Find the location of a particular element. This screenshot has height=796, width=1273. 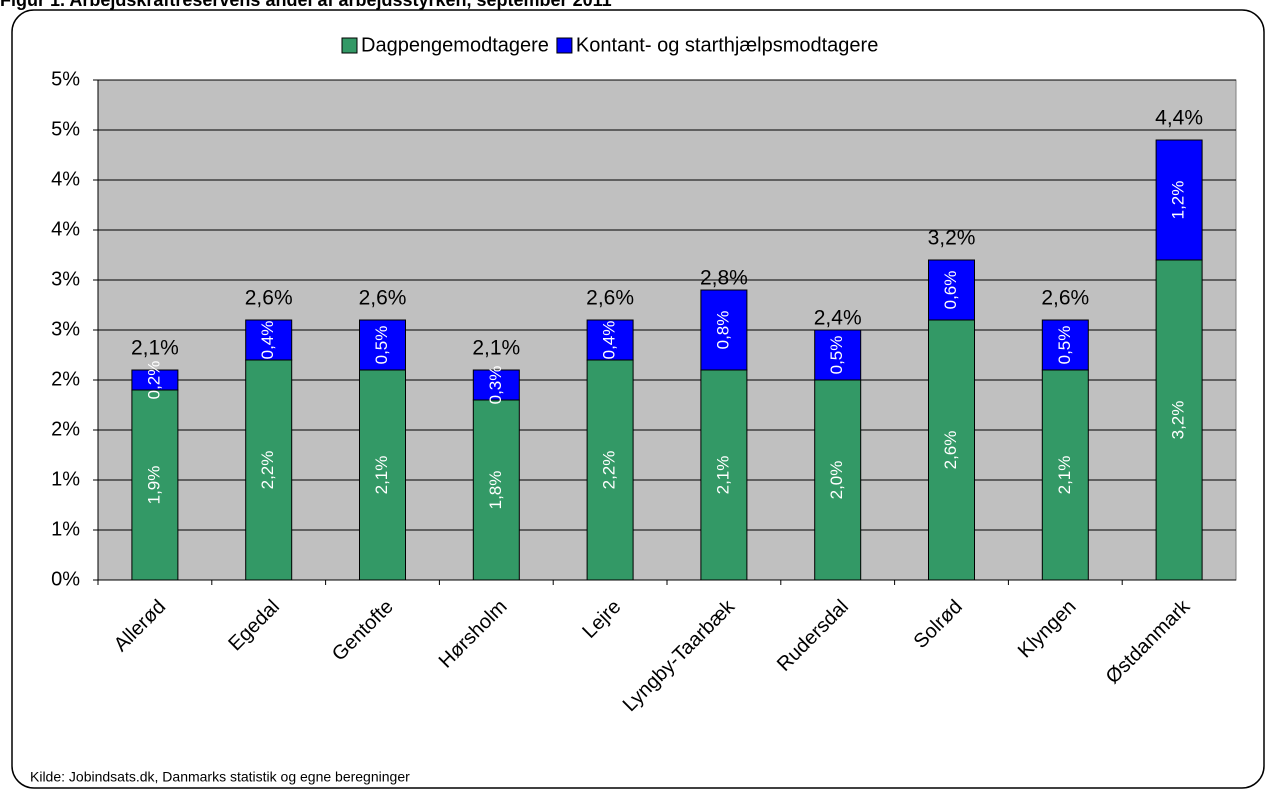

total-label: 2,4% is located at coordinates (838, 318).